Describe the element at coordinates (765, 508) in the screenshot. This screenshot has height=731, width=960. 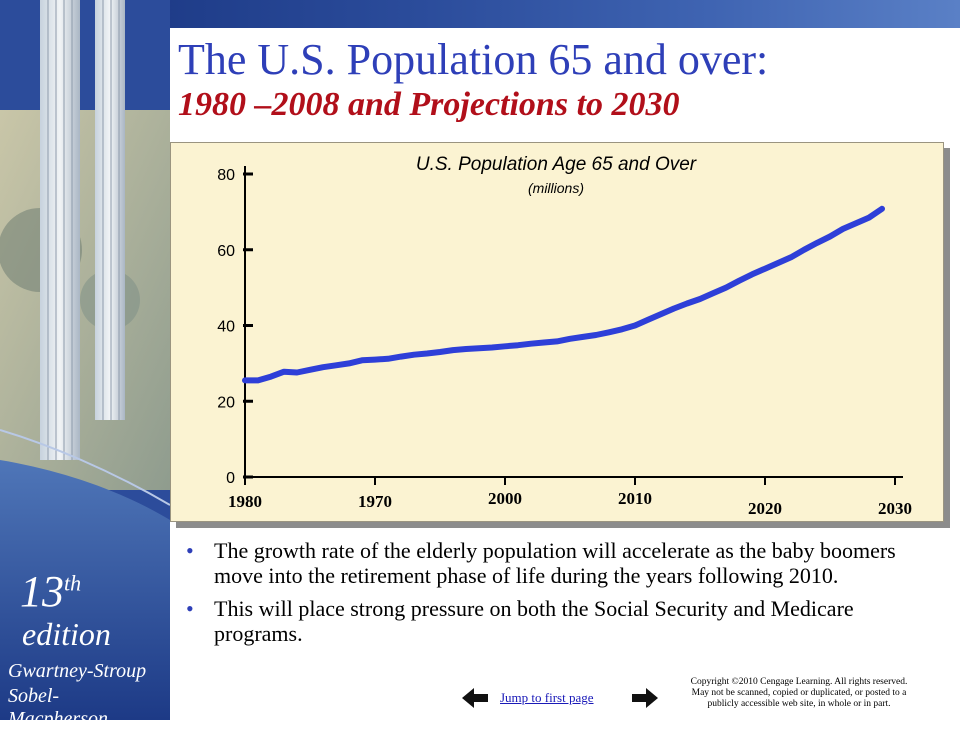
I see `x-tick-label: 2020` at that location.